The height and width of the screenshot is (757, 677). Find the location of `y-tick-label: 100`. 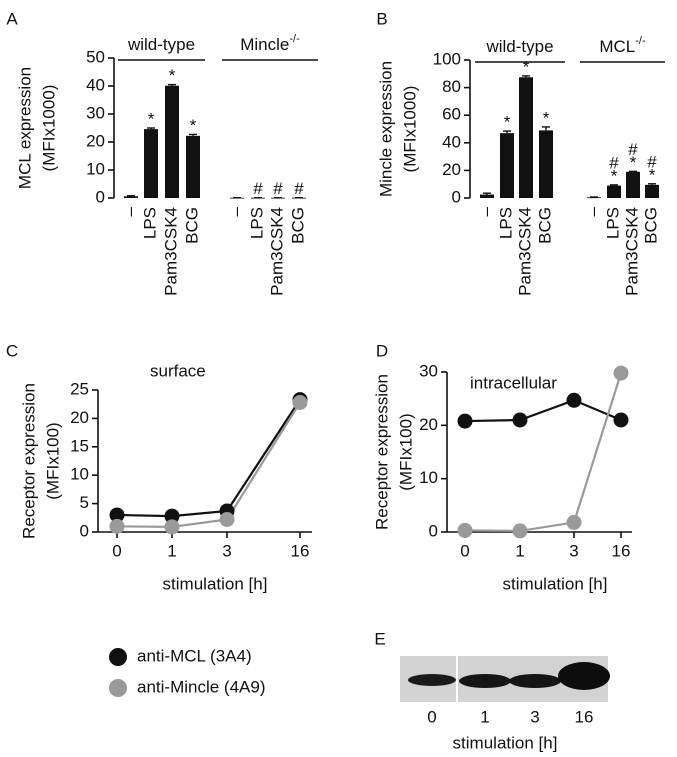

y-tick-label: 100 is located at coordinates (447, 58).